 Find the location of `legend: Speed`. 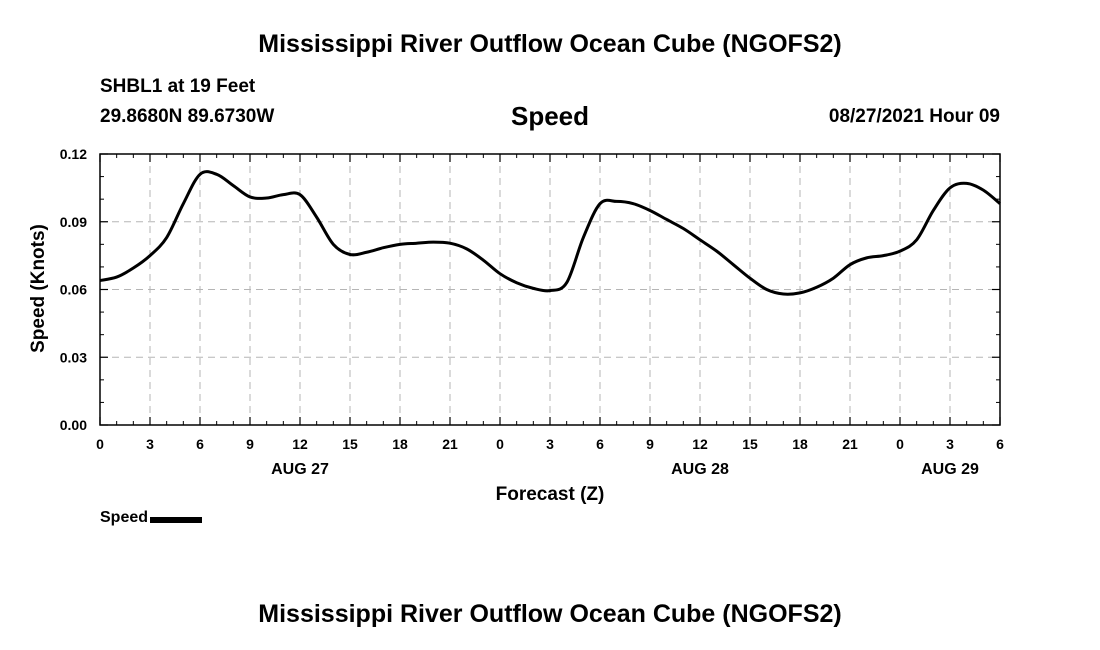

legend: Speed is located at coordinates (151, 518).